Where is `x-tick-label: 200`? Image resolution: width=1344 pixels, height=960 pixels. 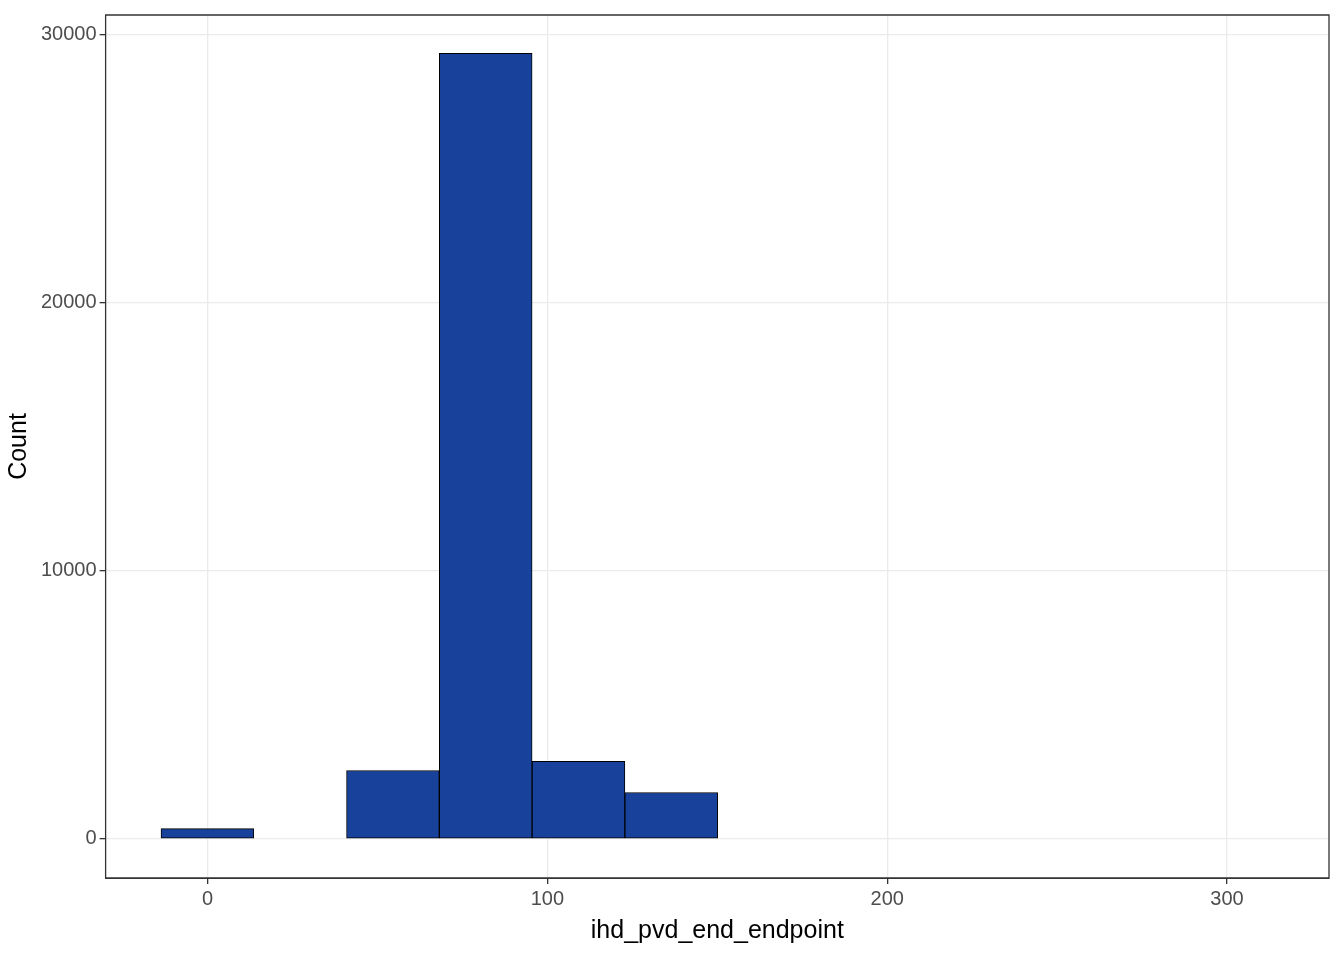 x-tick-label: 200 is located at coordinates (887, 897).